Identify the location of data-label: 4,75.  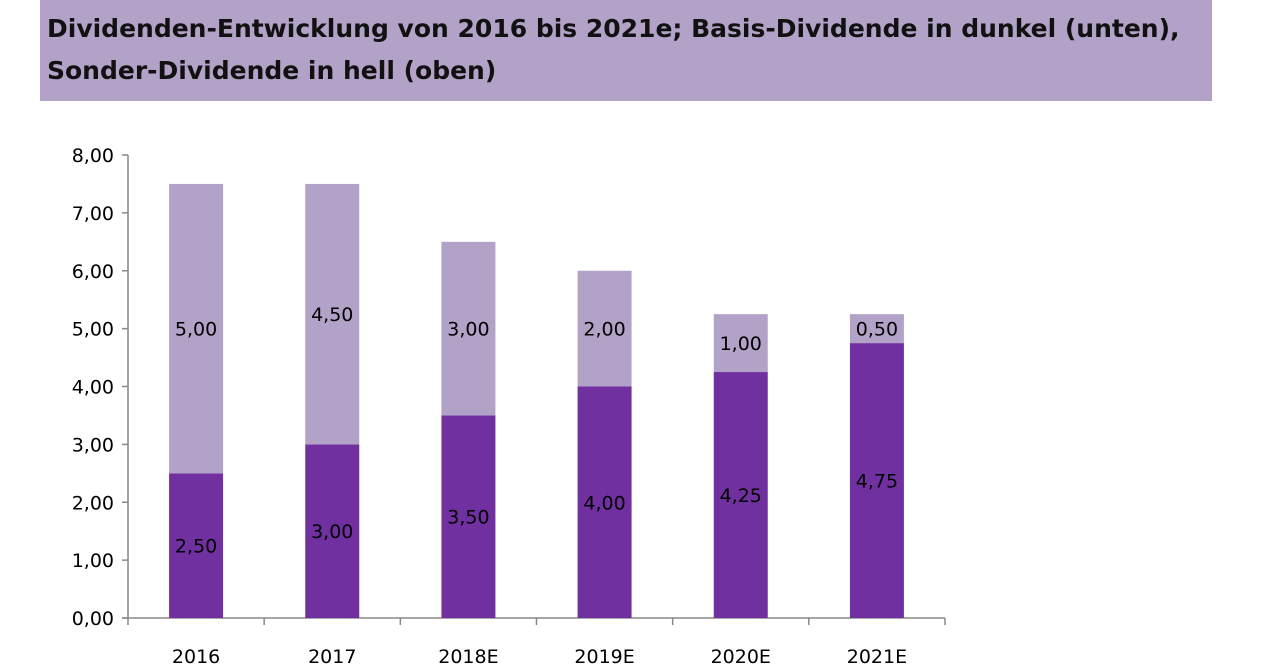
(877, 482).